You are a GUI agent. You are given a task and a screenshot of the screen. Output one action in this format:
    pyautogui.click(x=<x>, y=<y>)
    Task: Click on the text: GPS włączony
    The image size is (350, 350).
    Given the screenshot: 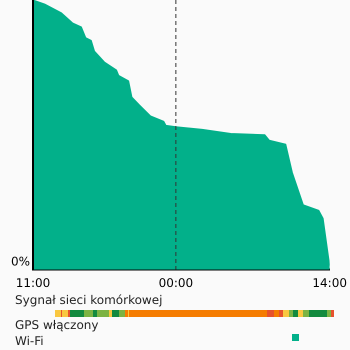 What is the action you would take?
    pyautogui.click(x=56, y=325)
    